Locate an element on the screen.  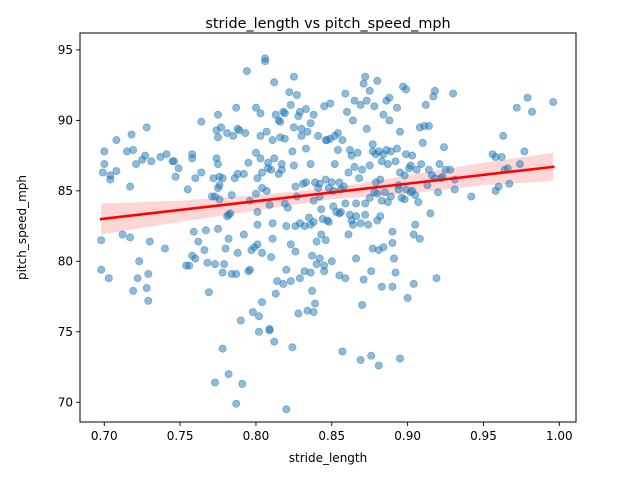
y-tick-label: 85 is located at coordinates (65, 191).